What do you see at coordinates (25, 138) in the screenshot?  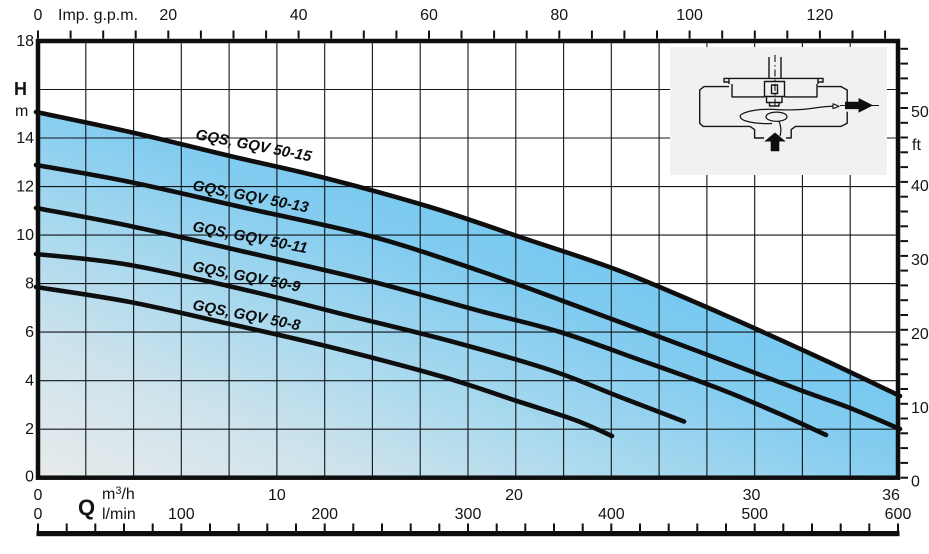 I see `svg-text: 14` at bounding box center [25, 138].